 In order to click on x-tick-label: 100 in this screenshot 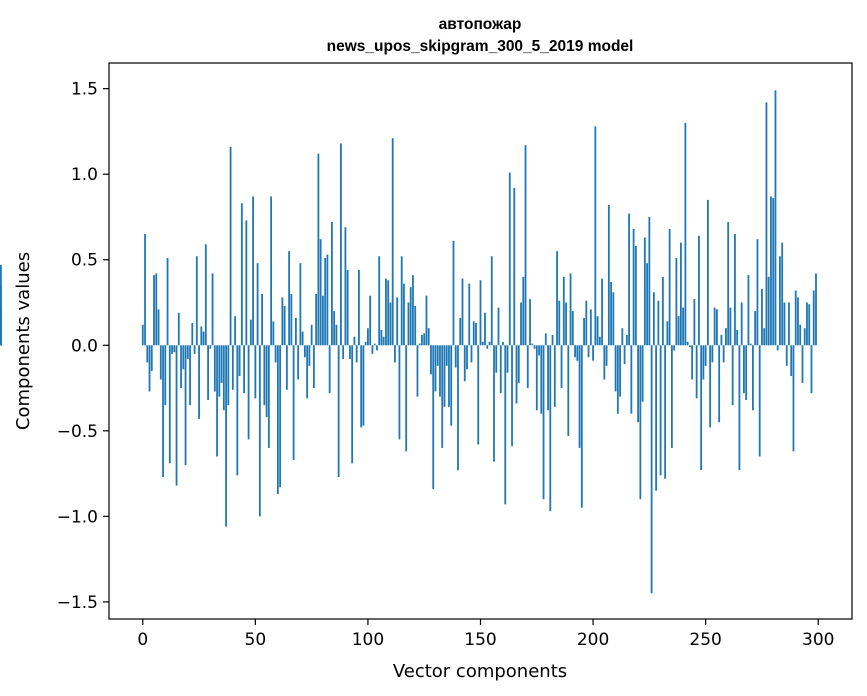, I will do `click(368, 640)`.